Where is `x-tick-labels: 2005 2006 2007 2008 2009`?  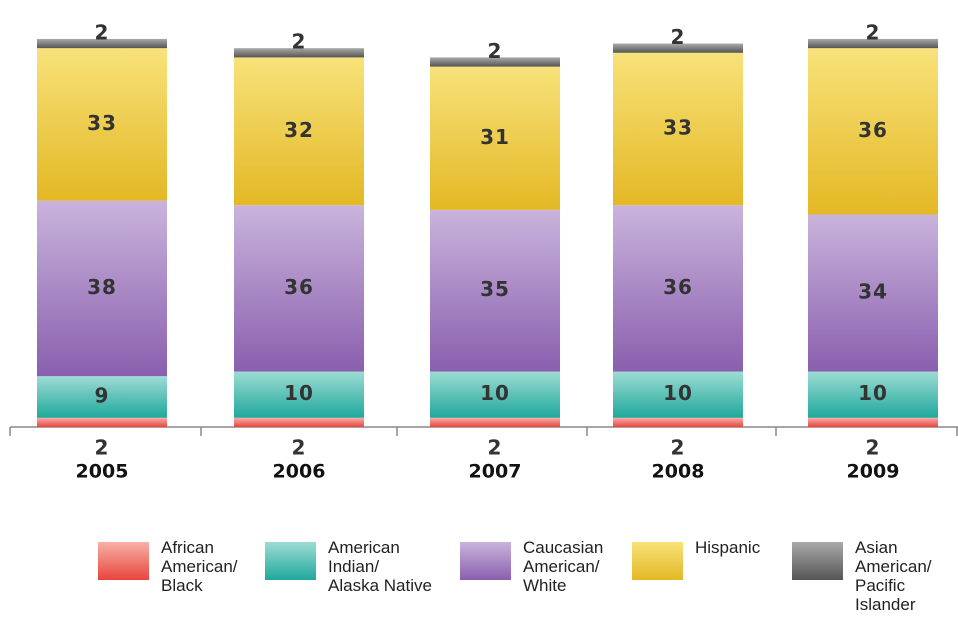 x-tick-labels: 2005 2006 2007 2008 2009 is located at coordinates (488, 472).